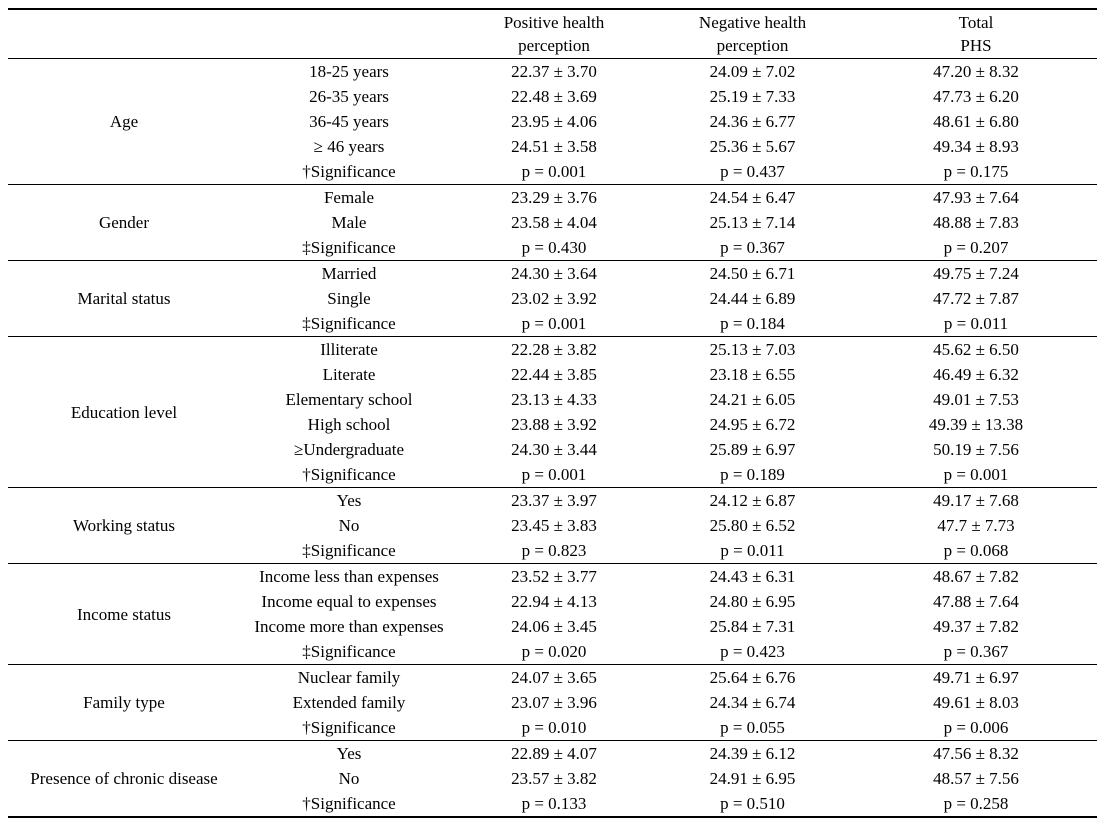 This screenshot has height=818, width=1105. I want to click on value-cell: 24.09 ± 7.02, so click(752, 71).